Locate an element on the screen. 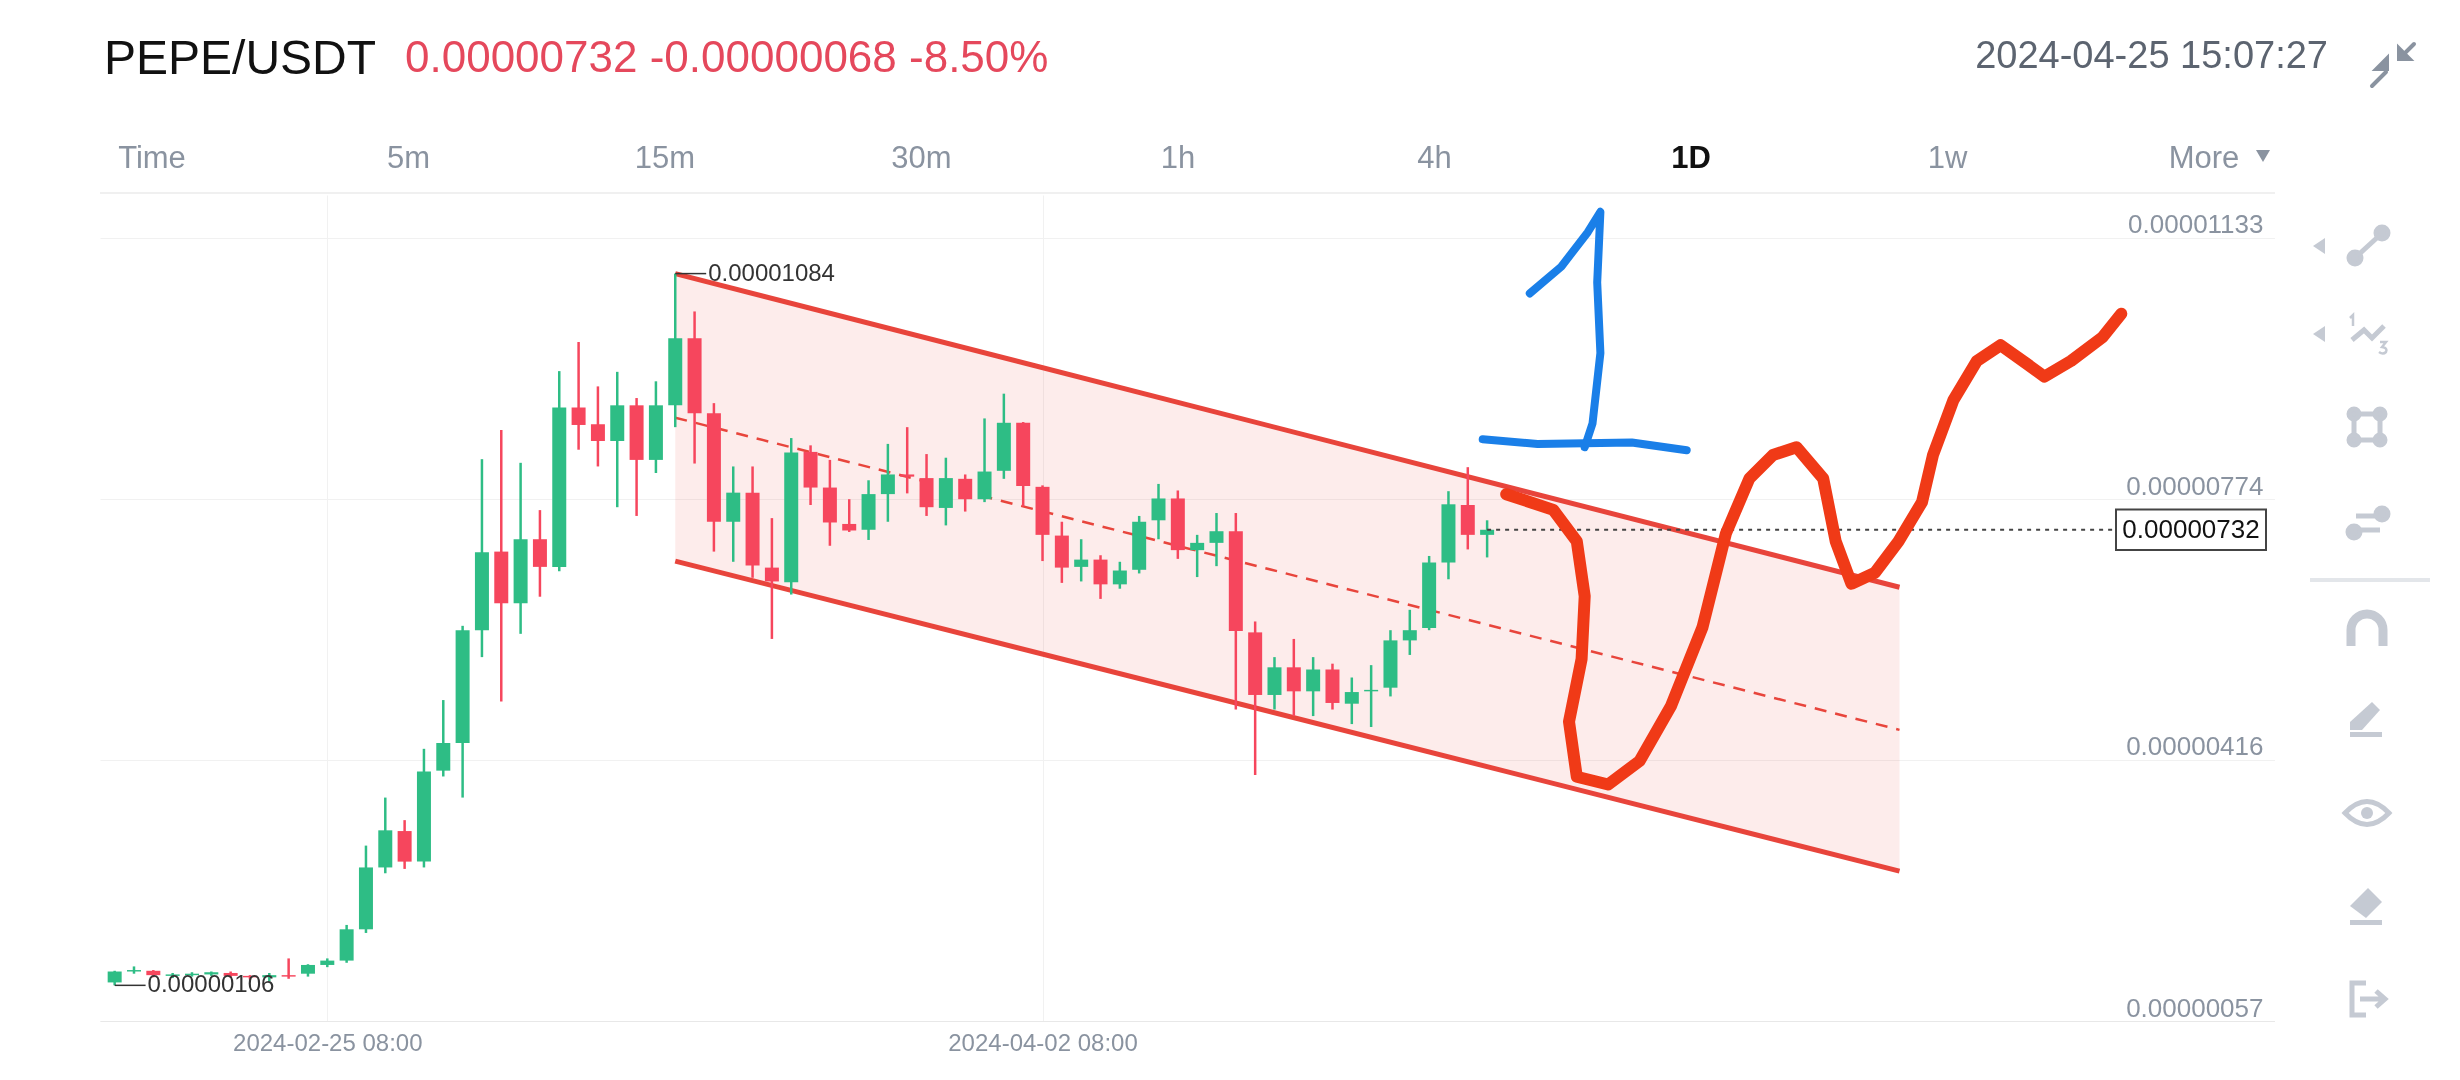  text: 15m is located at coordinates (665, 158).